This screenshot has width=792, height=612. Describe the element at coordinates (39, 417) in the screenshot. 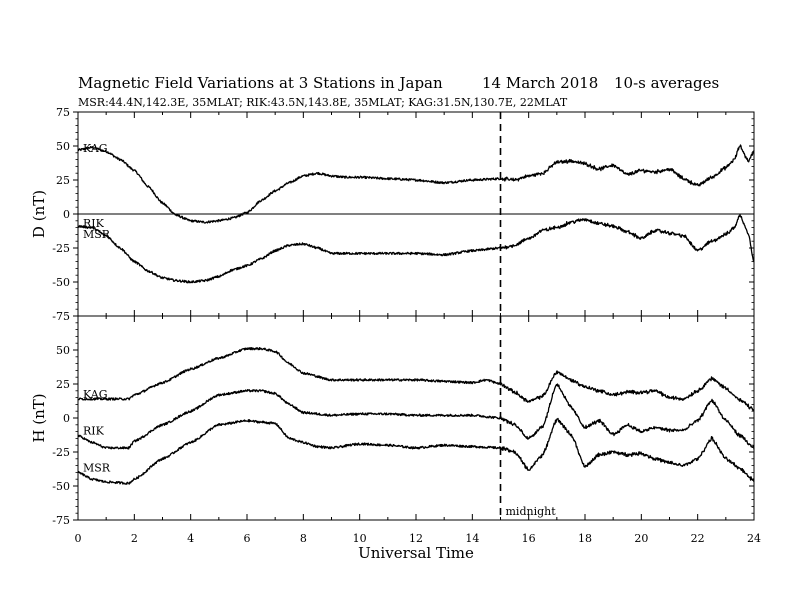

I see `y-axis-label-h: H (nT)` at that location.